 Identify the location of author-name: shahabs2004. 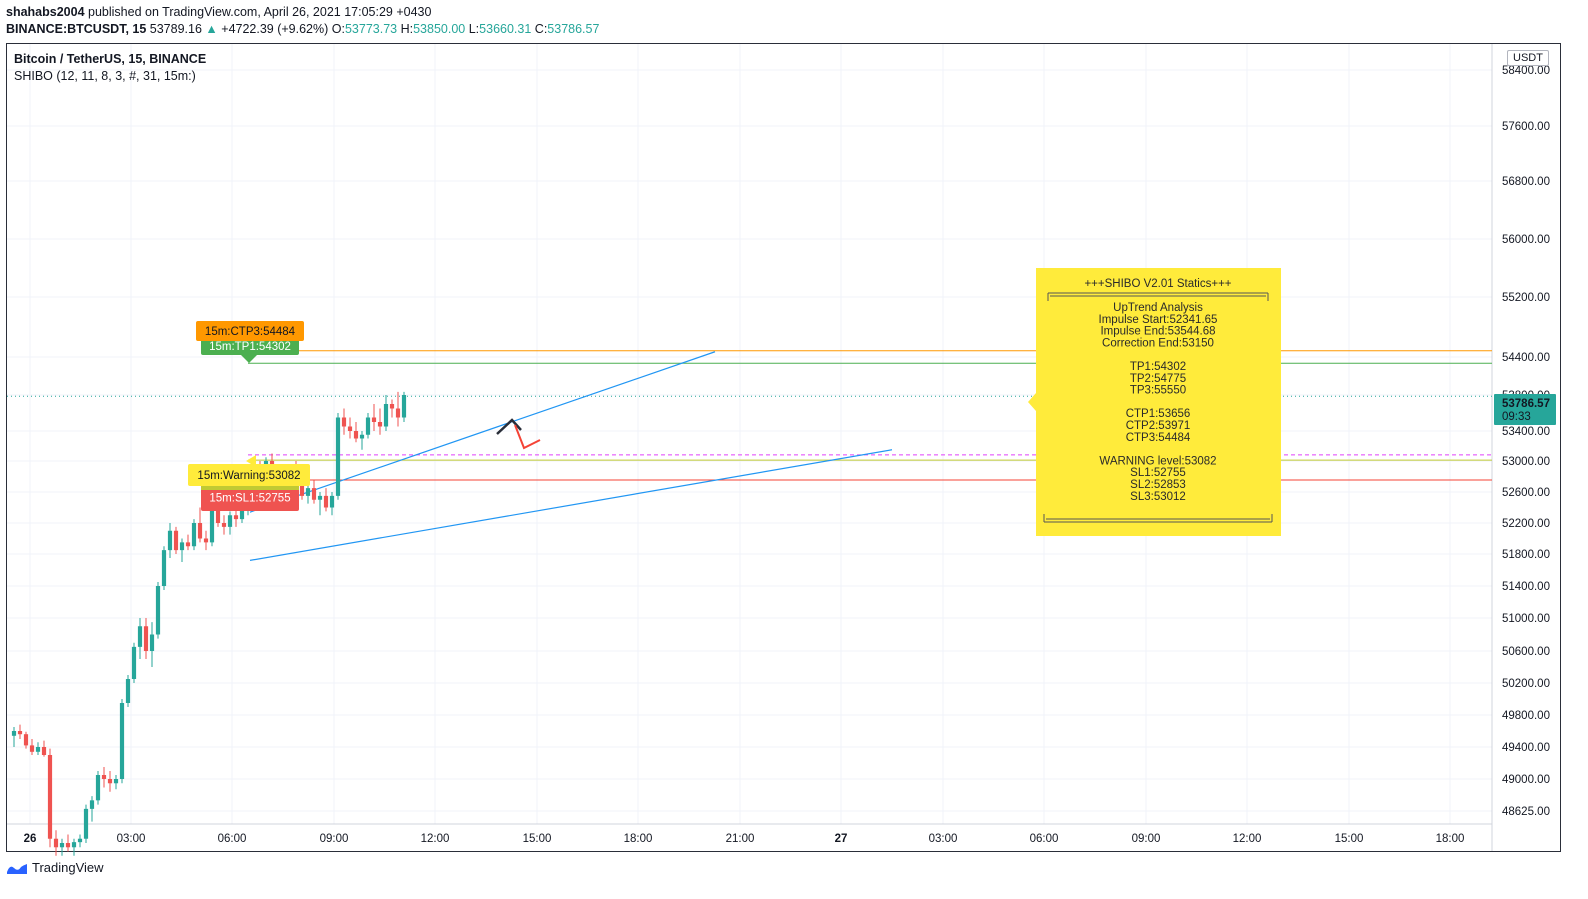
(45, 12).